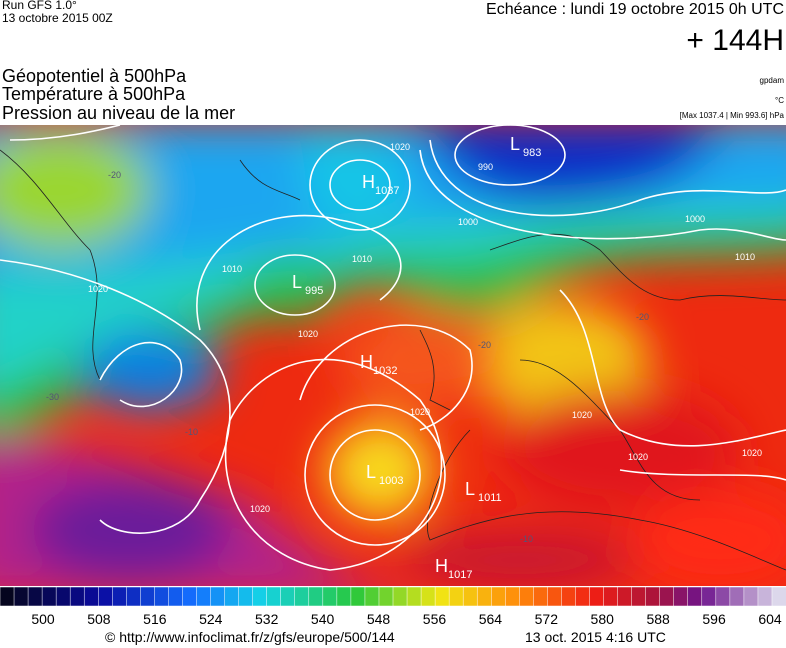 This screenshot has height=648, width=786. I want to click on colorbar-tick-label: 532, so click(267, 619).